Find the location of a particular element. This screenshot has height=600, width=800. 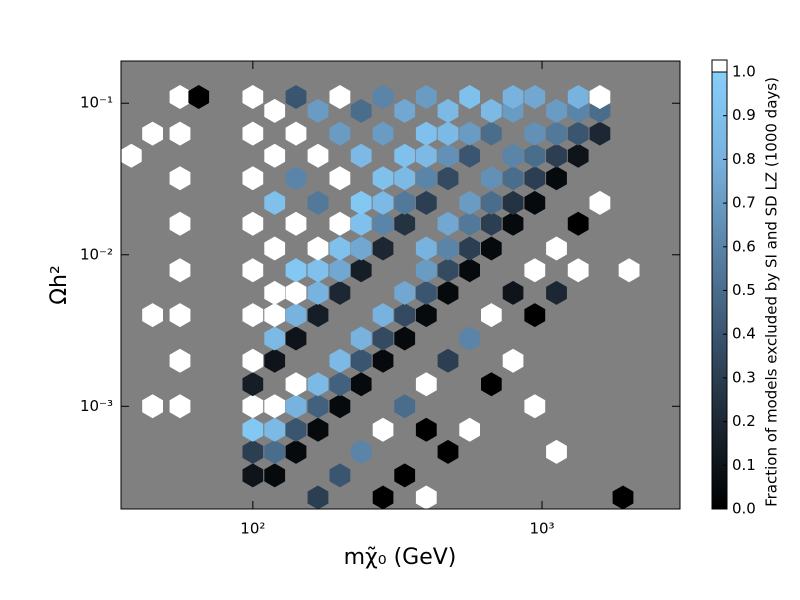

colorbar-tick-label: 0.0 is located at coordinates (744, 509).